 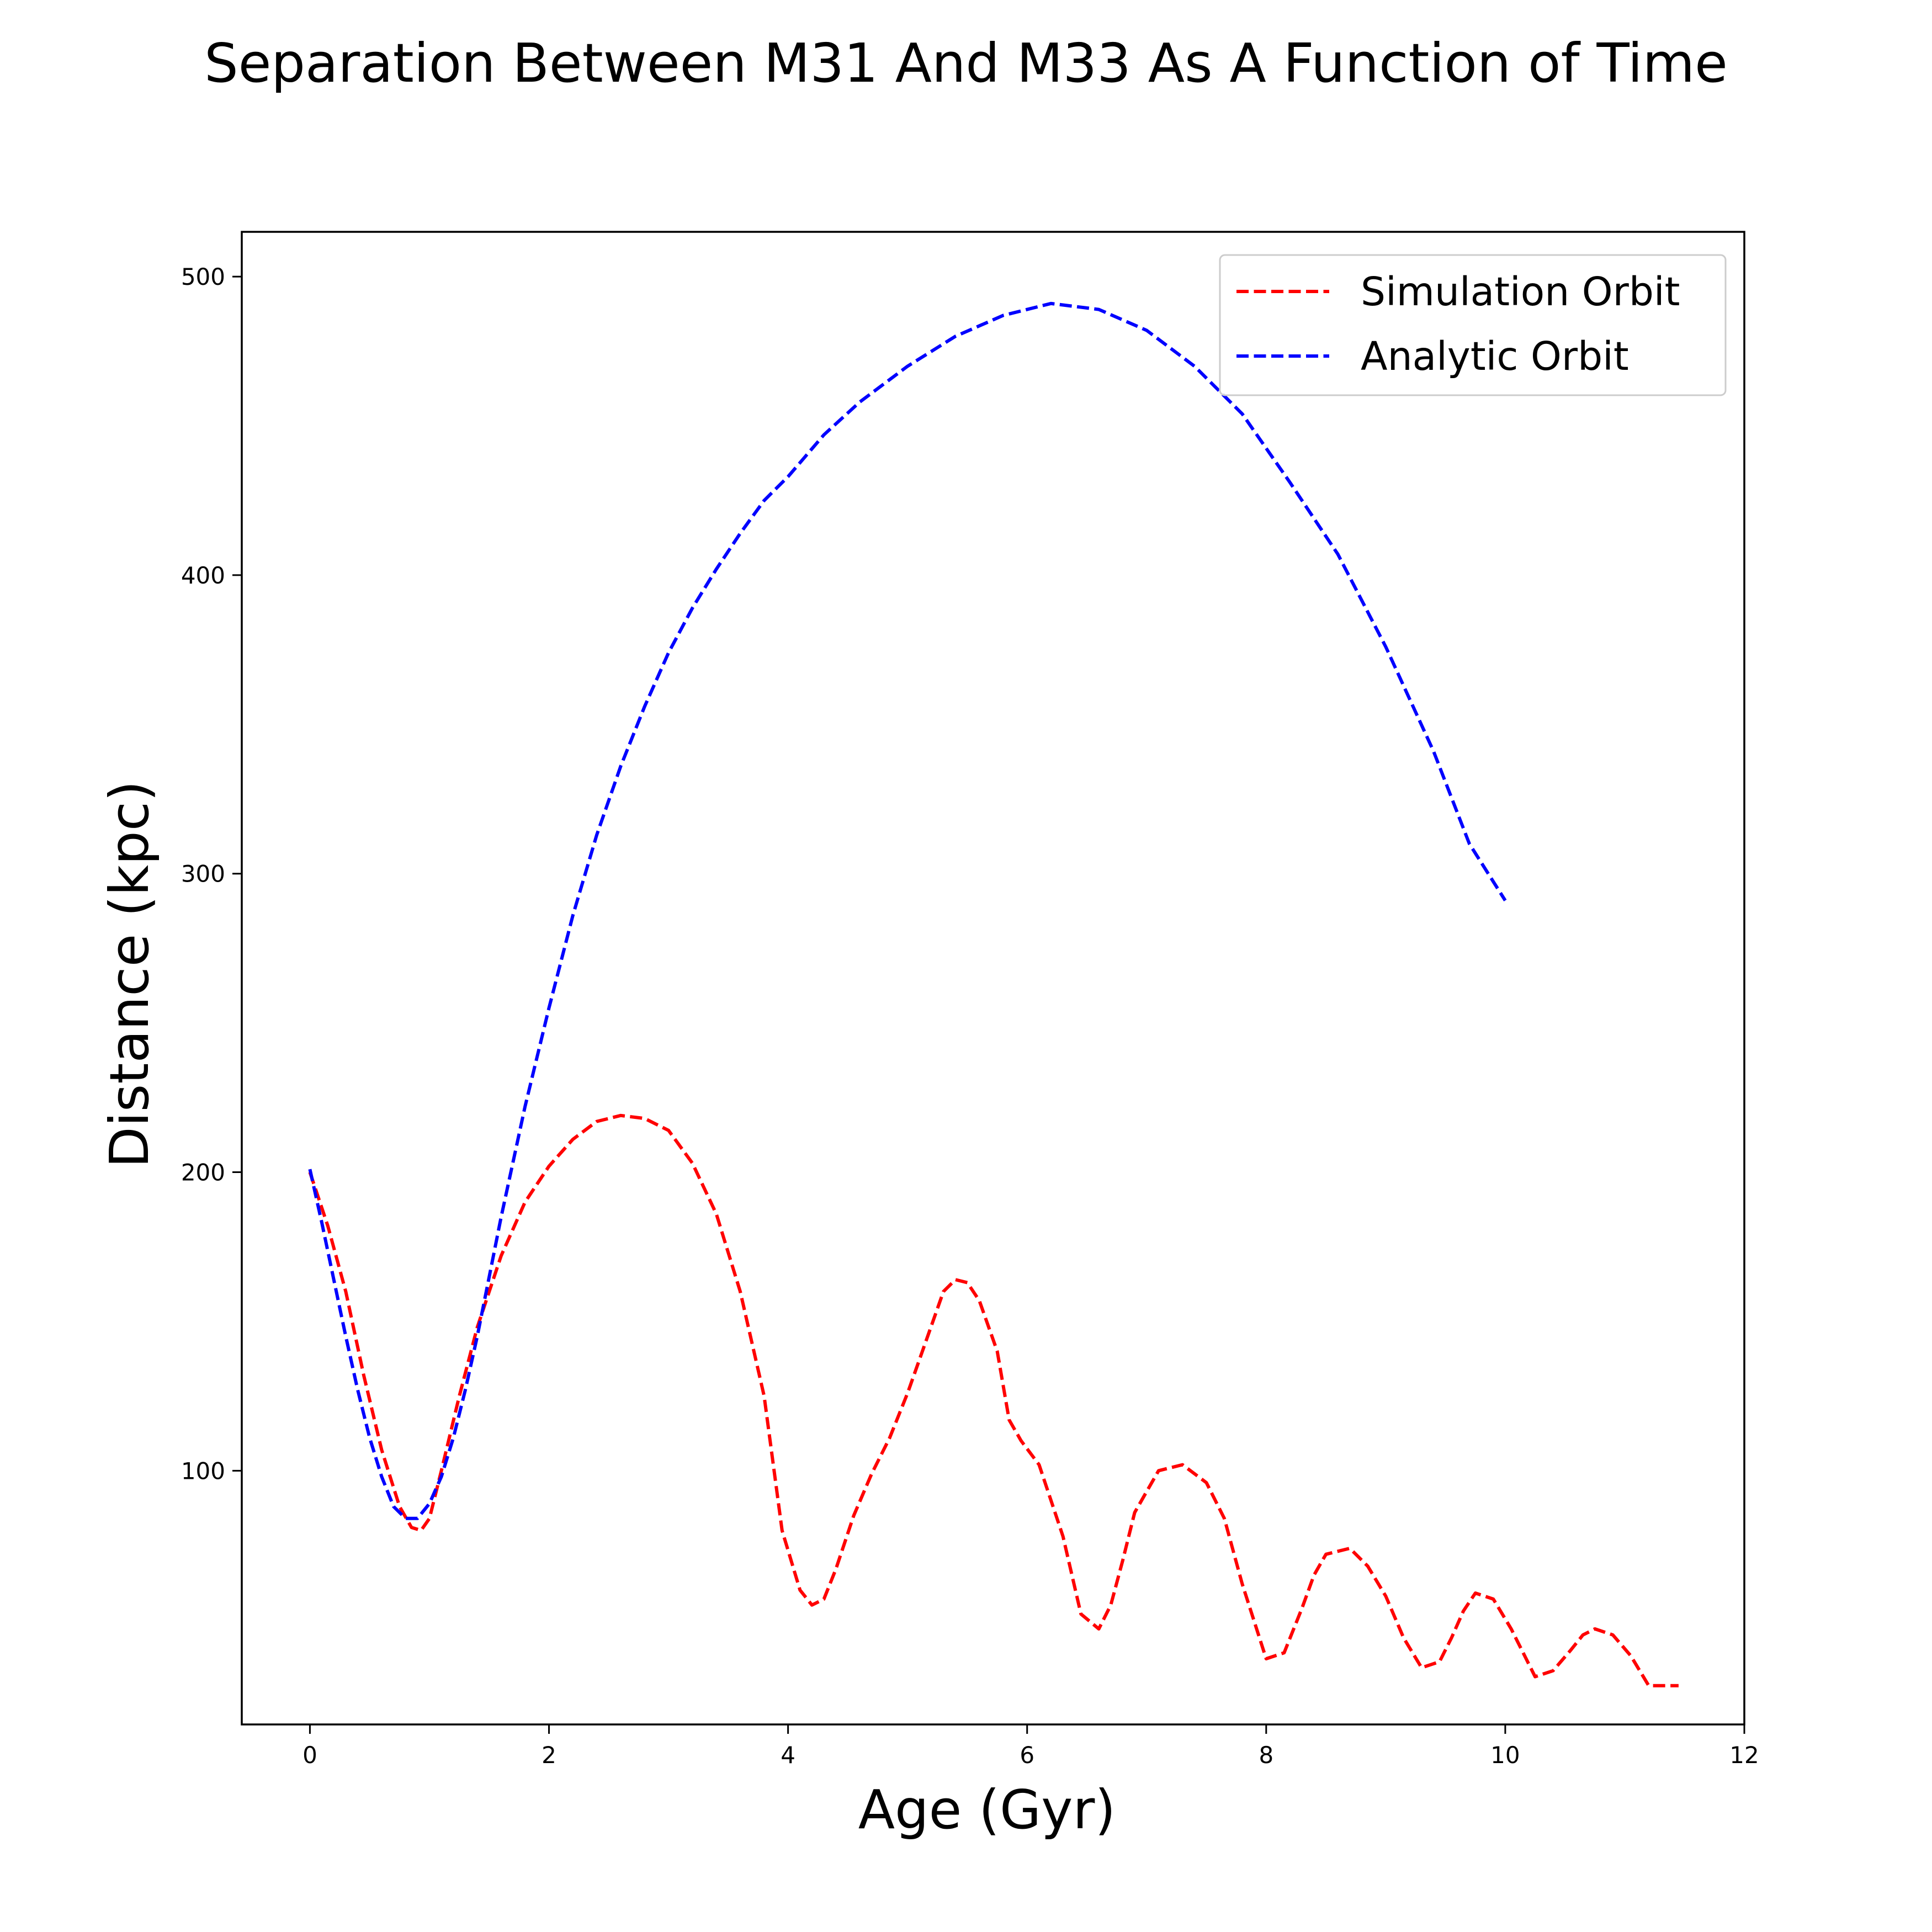 I want to click on legend-label-1: Simulation Orbit, so click(x=1521, y=292).